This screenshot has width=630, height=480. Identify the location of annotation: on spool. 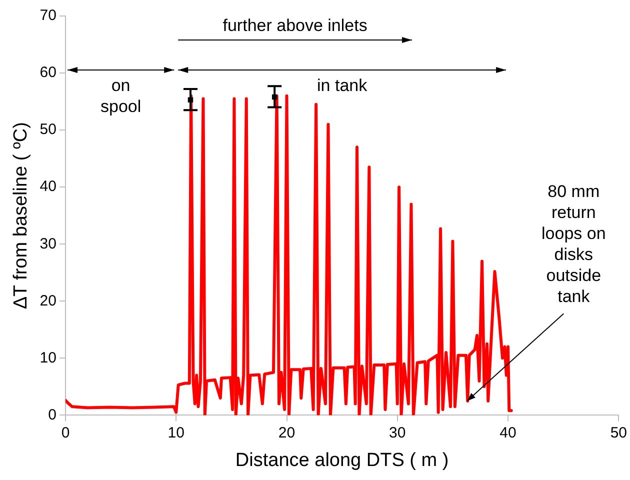
(121, 96).